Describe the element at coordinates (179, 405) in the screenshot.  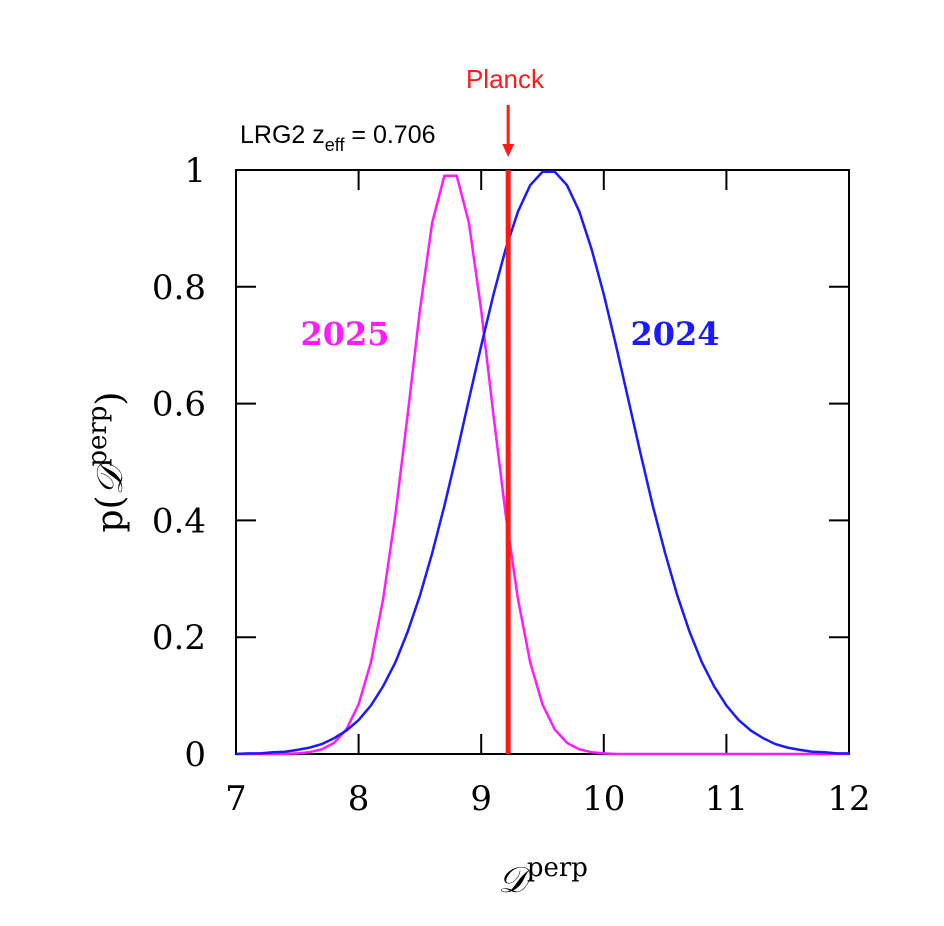
I see `y-tick-label: 0.6` at that location.